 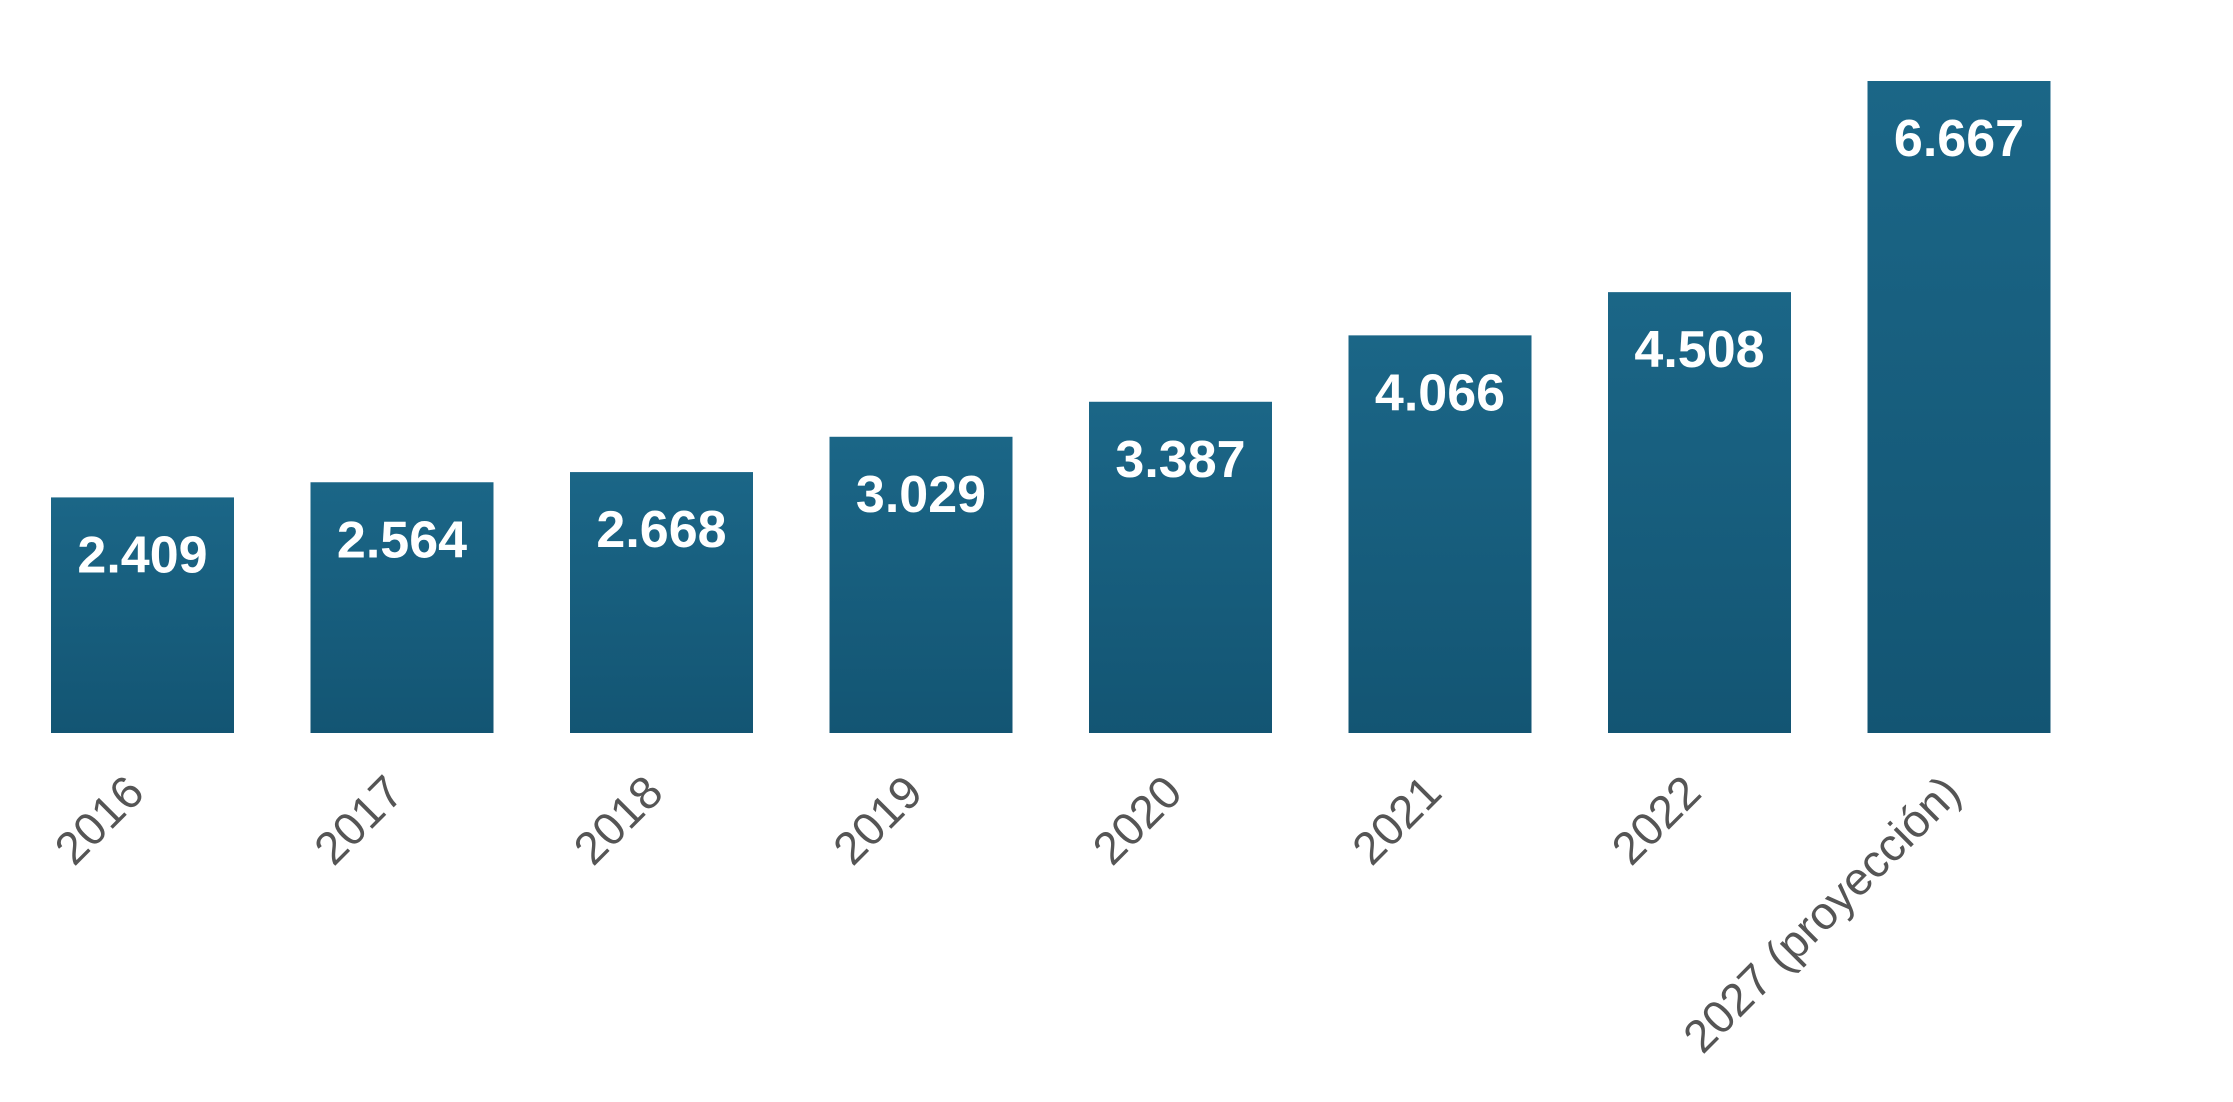 What do you see at coordinates (1655, 819) in the screenshot?
I see `x-tick-label: 2022` at bounding box center [1655, 819].